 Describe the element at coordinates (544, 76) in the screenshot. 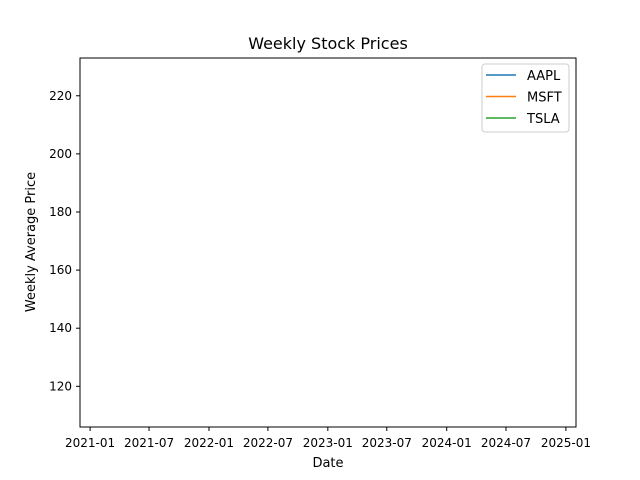

I see `legend-label-aapl: AAPL` at that location.